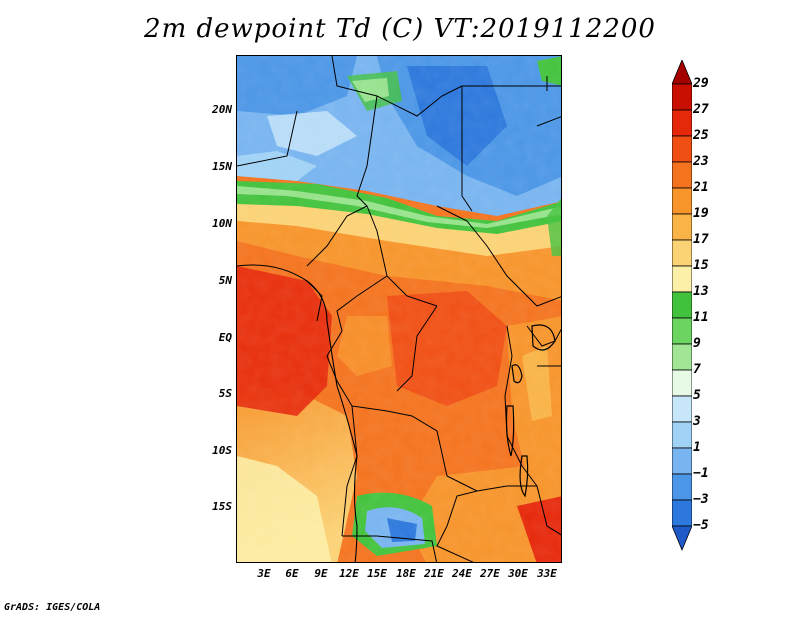 Image resolution: width=800 pixels, height=618 pixels. I want to click on lon-label: 33E, so click(547, 573).